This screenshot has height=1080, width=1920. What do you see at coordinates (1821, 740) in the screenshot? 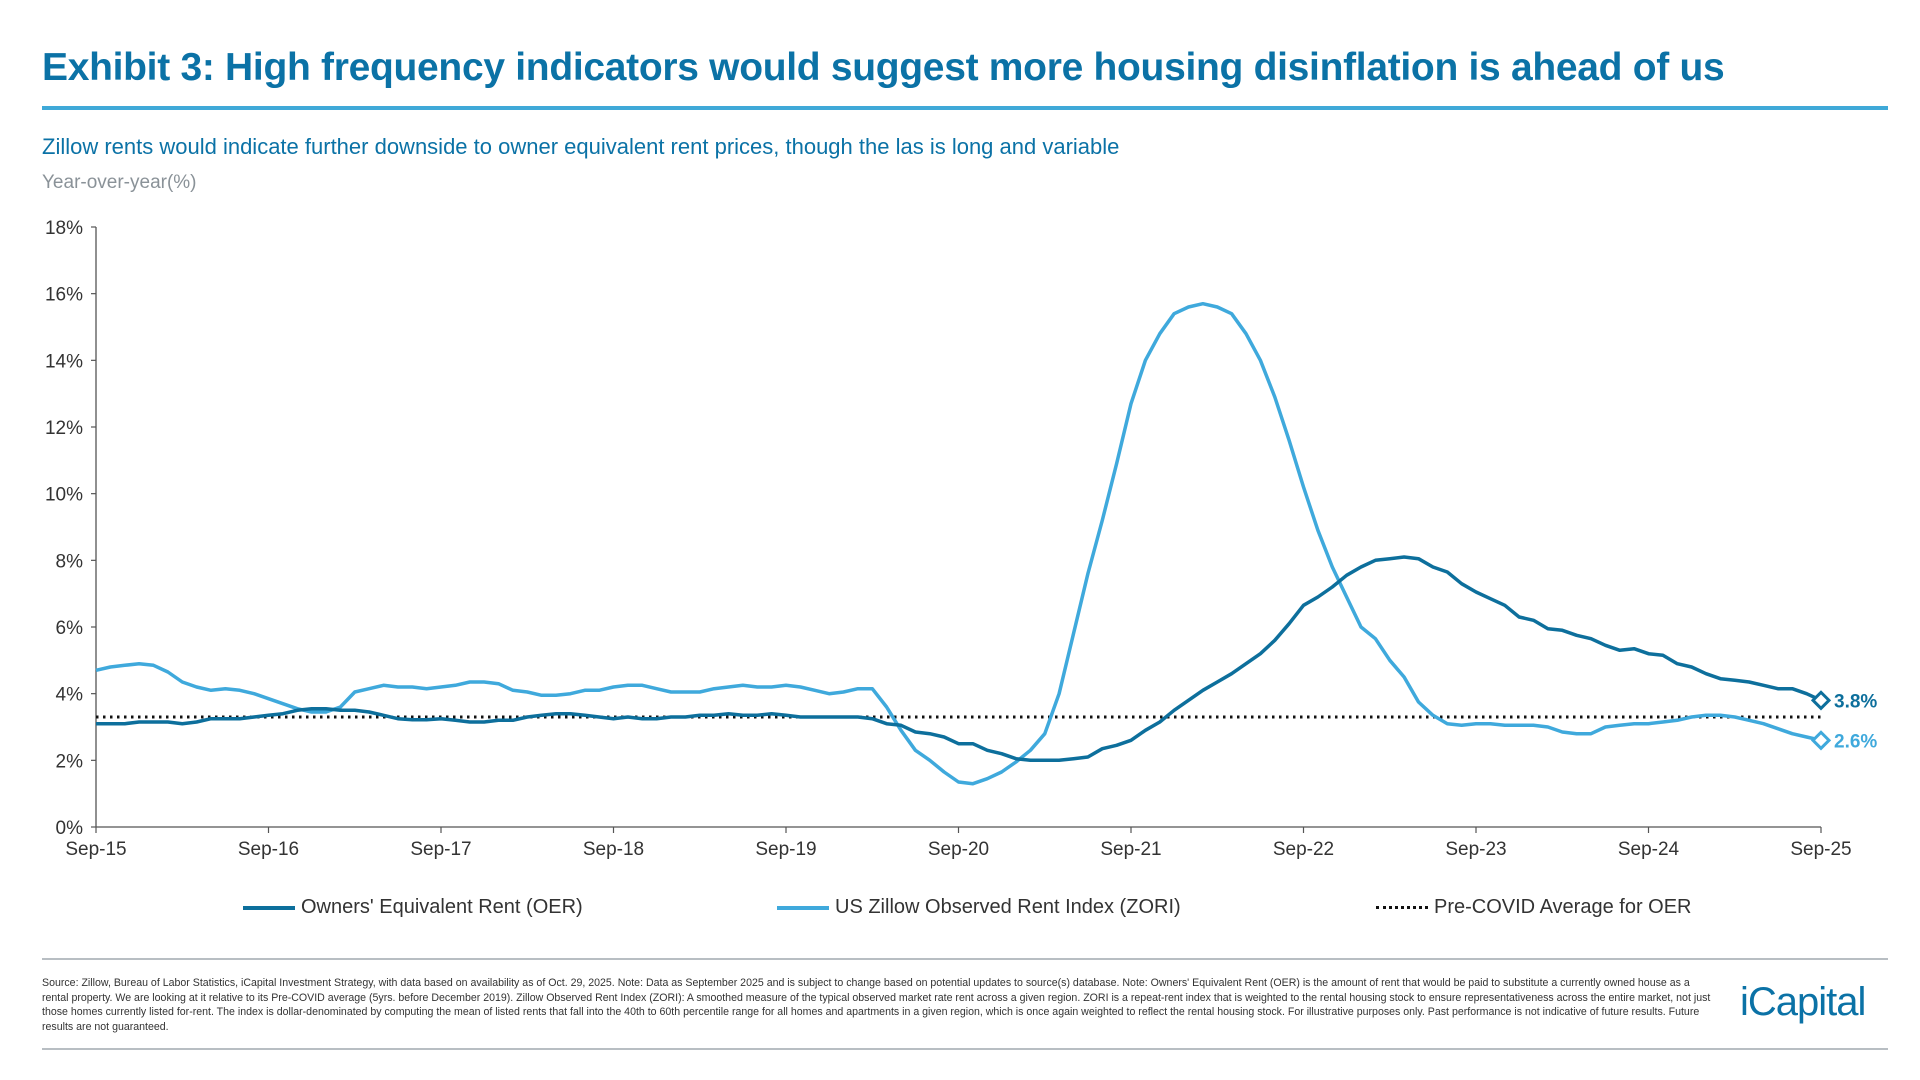
I see `zori-end-marker` at bounding box center [1821, 740].